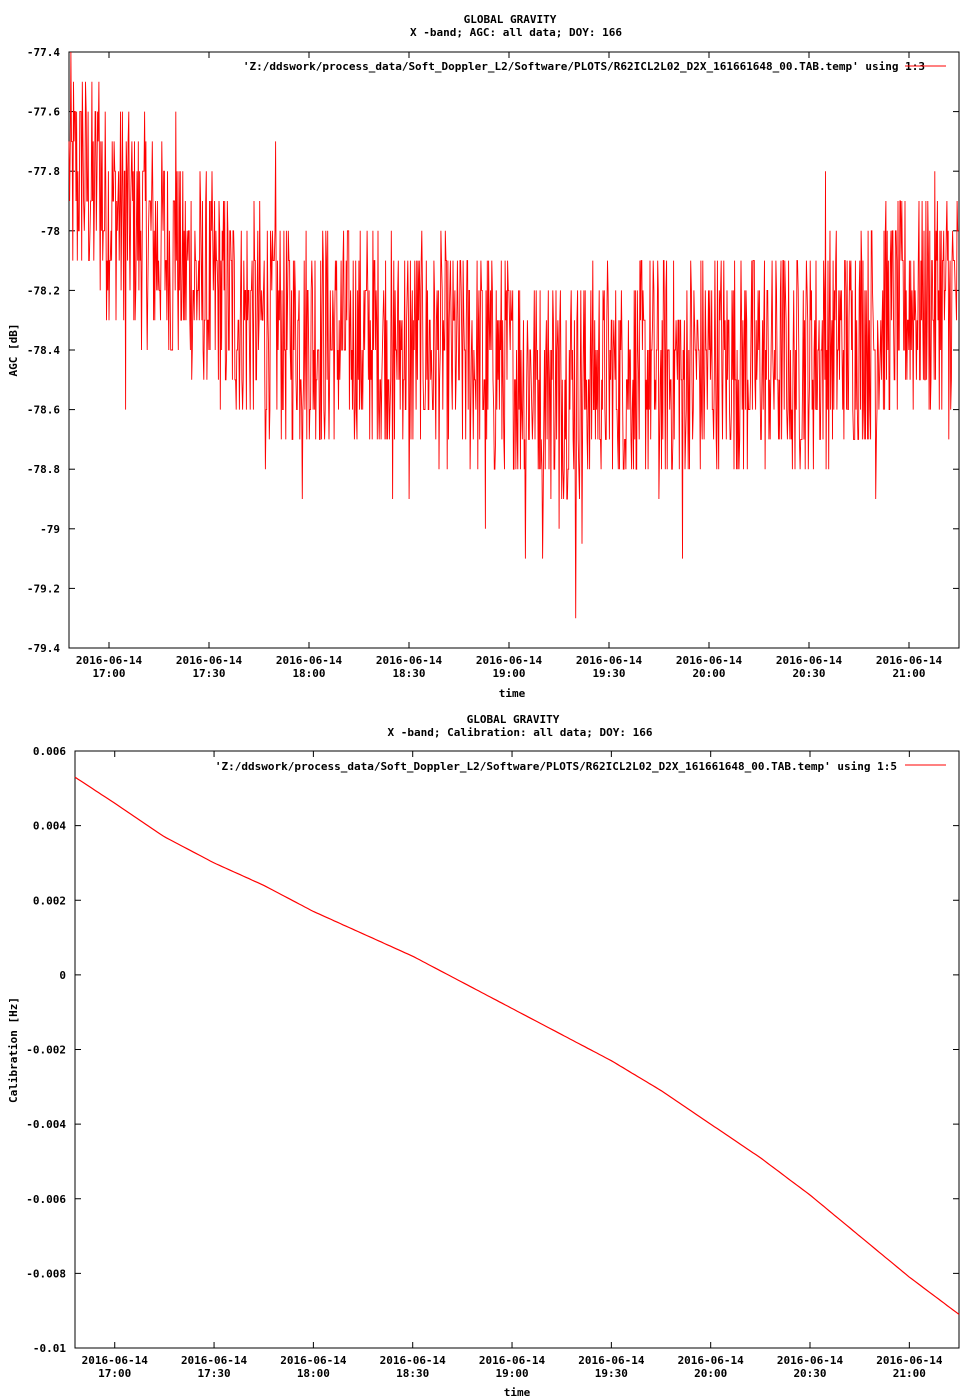  I want to click on y-tick-label: -0.01, so click(49, 1348).